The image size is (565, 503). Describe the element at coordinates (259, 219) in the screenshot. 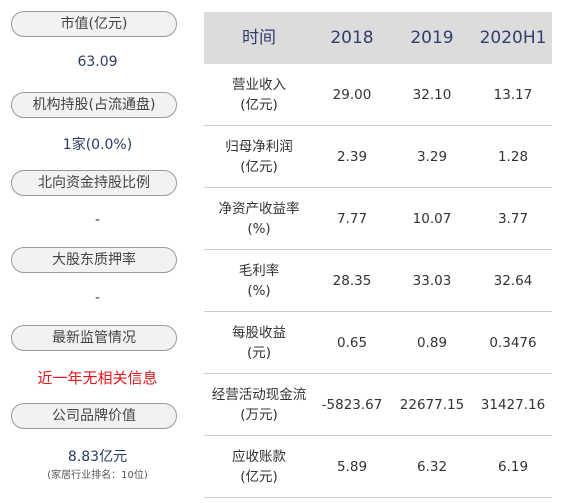

I see `row-label: 净资产收益率 (%)` at that location.